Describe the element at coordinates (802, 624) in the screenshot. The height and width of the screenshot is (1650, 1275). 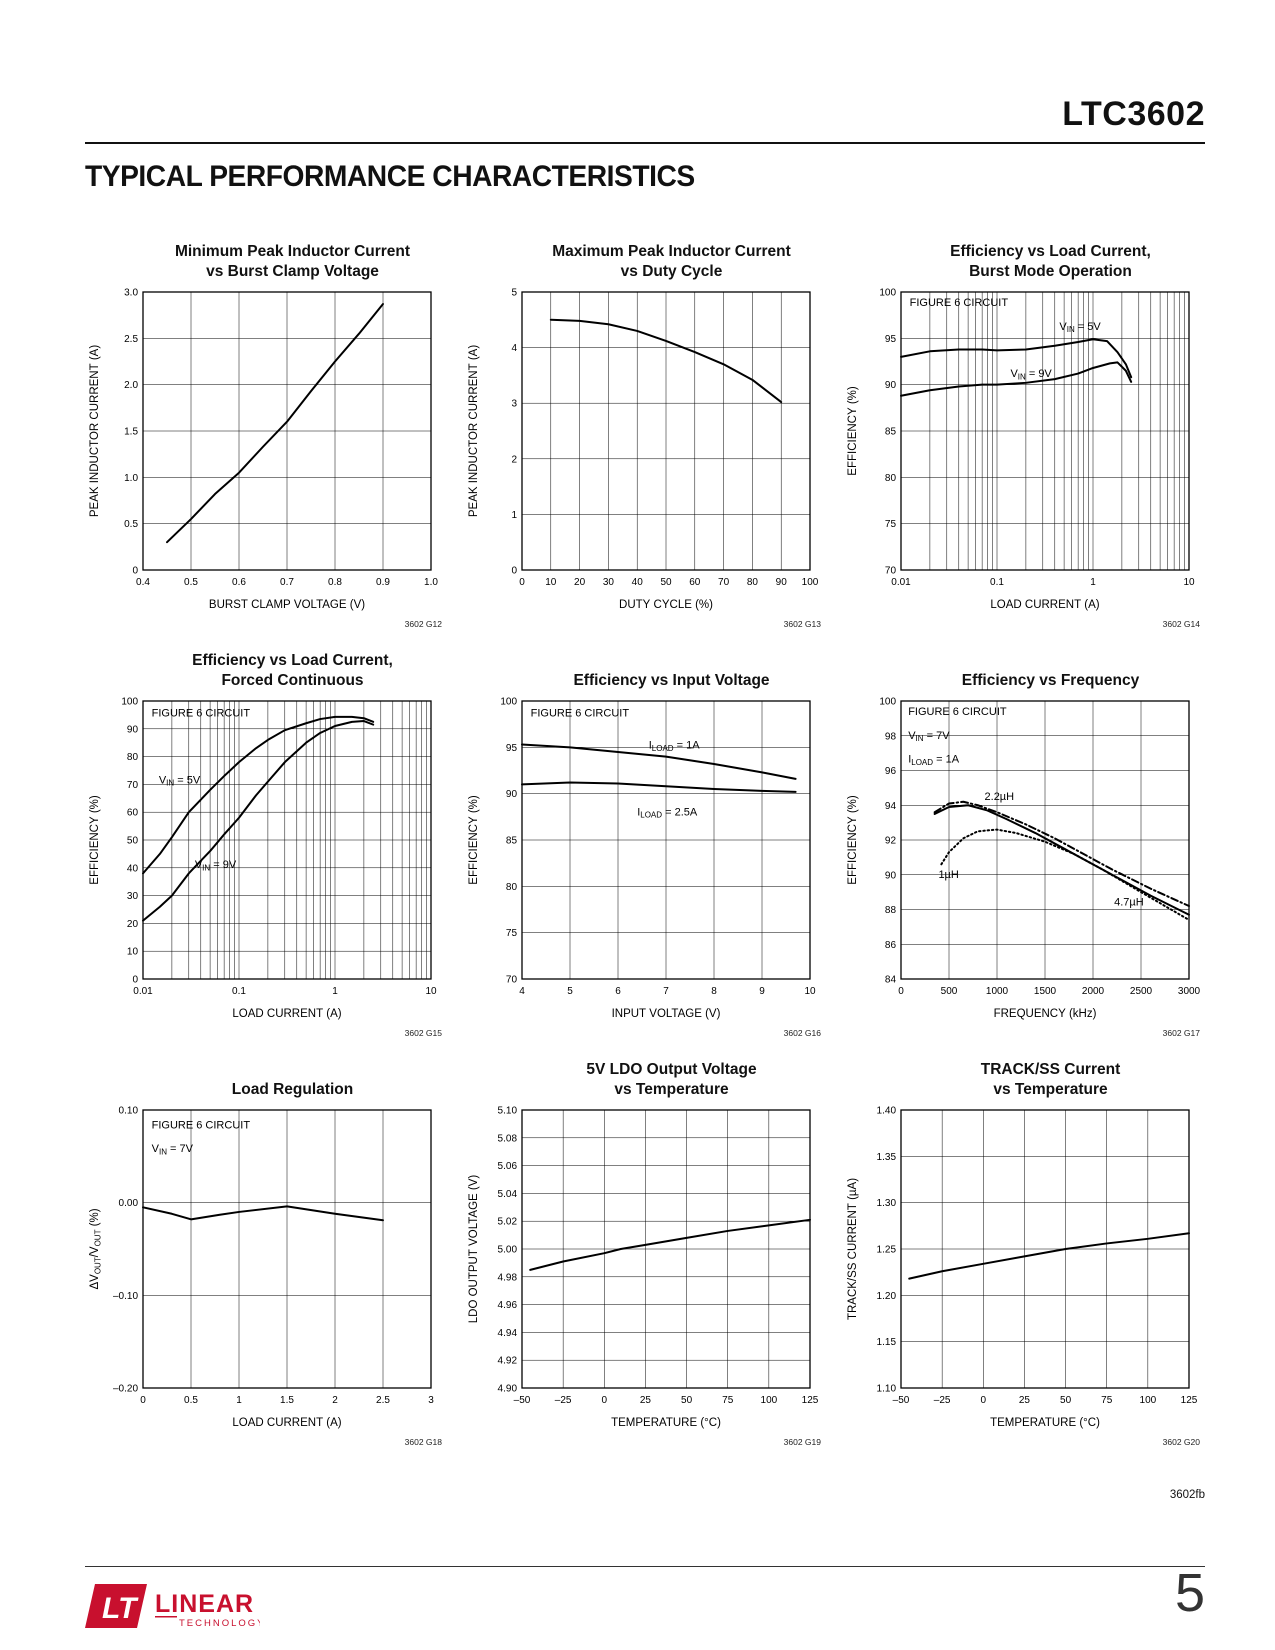
I see `chart-ref: 3602 G13` at that location.